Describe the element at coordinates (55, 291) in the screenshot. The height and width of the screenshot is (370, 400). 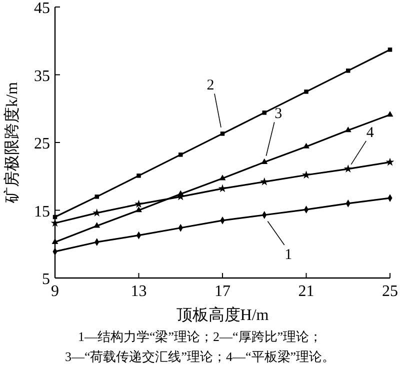
I see `x-tick-label: 9` at that location.